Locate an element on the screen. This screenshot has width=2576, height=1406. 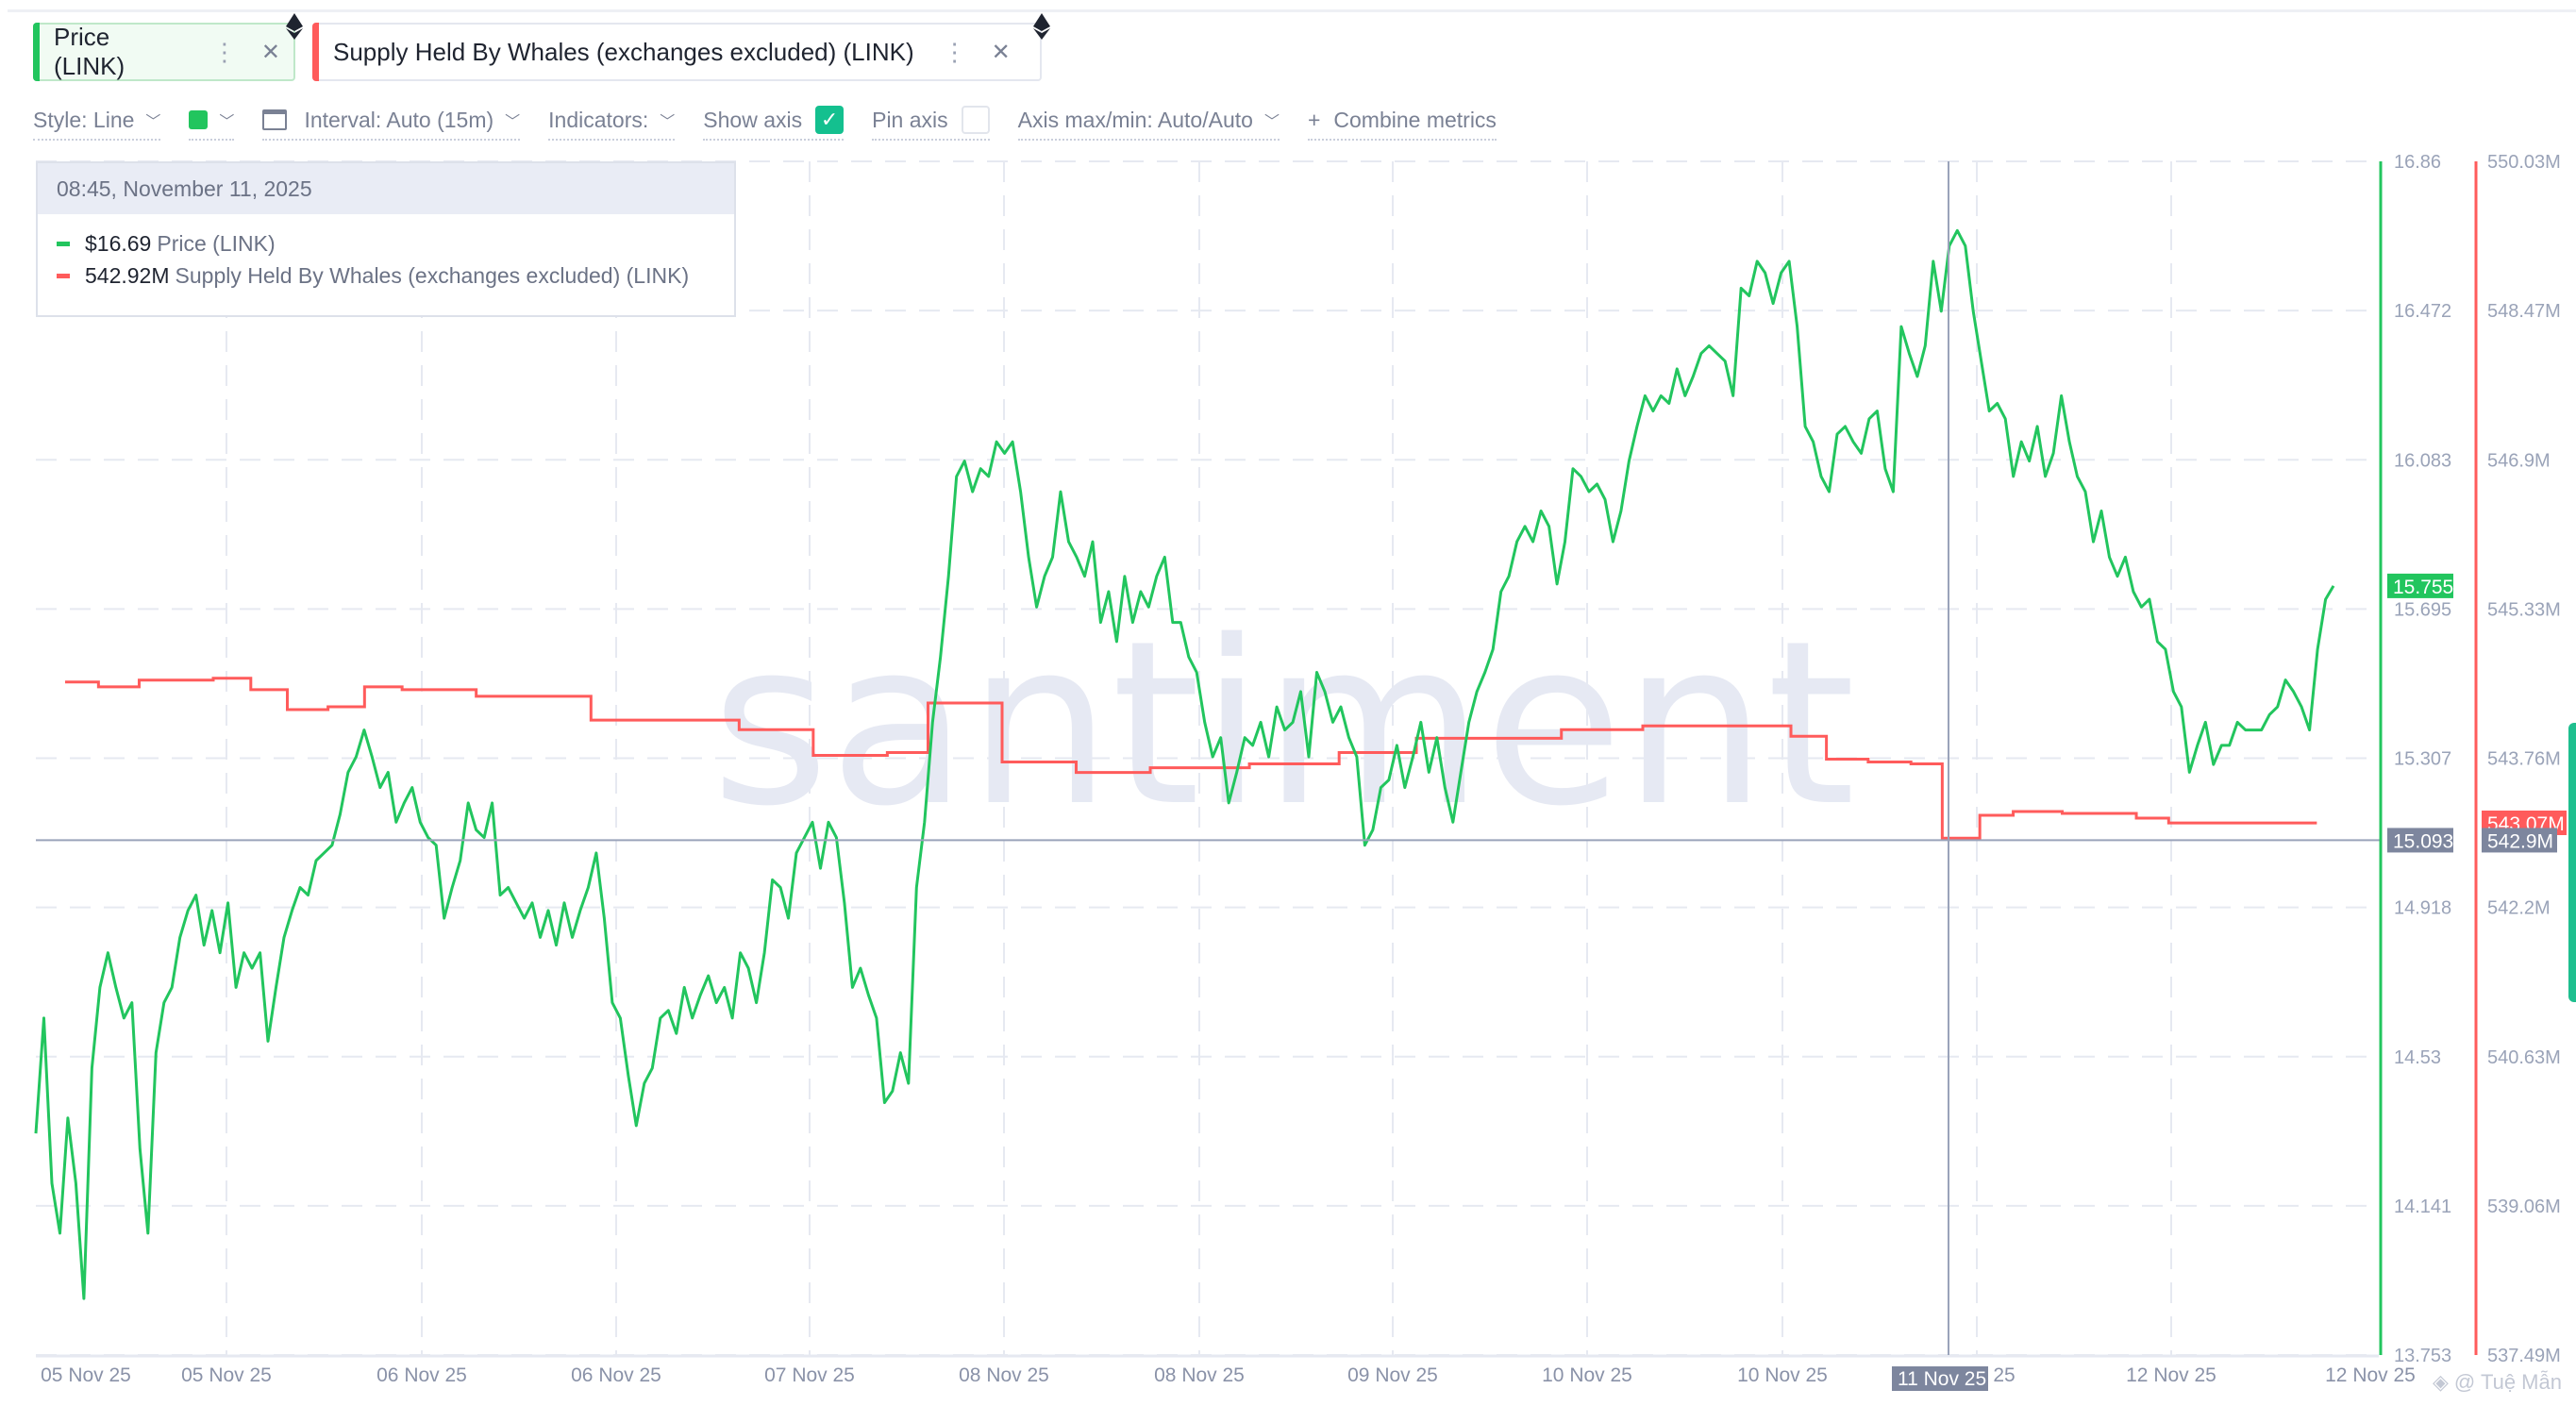
tooltip-row-price: $16.69 Price (LINK) is located at coordinates (395, 243).